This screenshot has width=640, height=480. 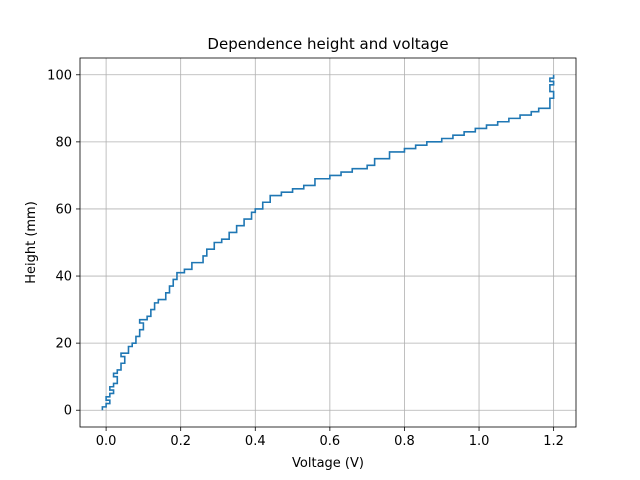 What do you see at coordinates (63, 142) in the screenshot?
I see `y-tick-label: 80` at bounding box center [63, 142].